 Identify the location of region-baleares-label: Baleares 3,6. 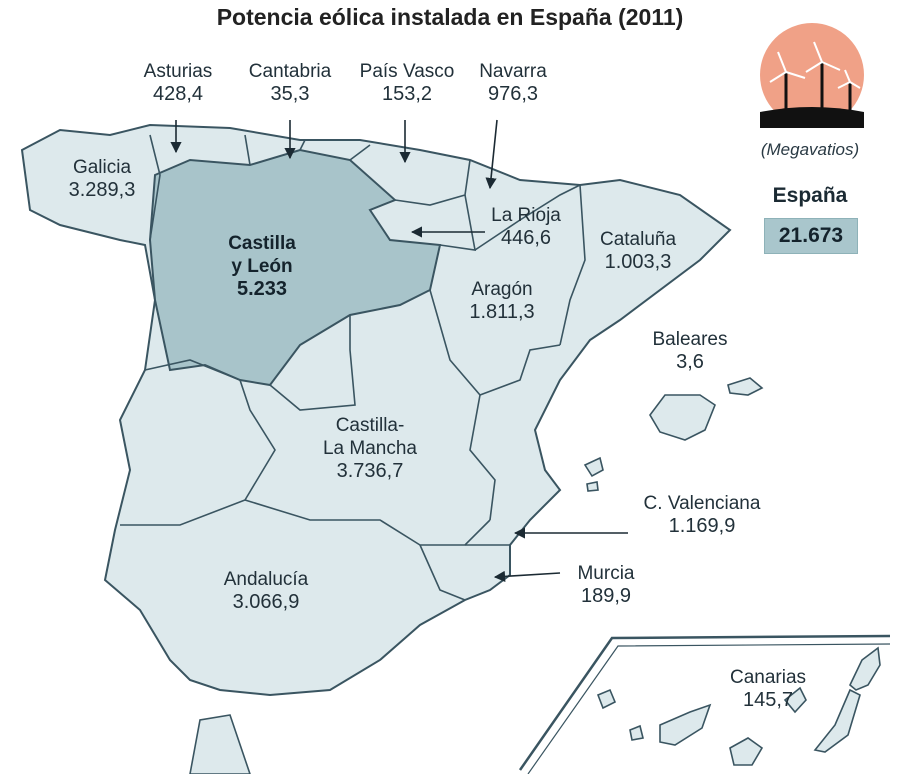
(690, 351).